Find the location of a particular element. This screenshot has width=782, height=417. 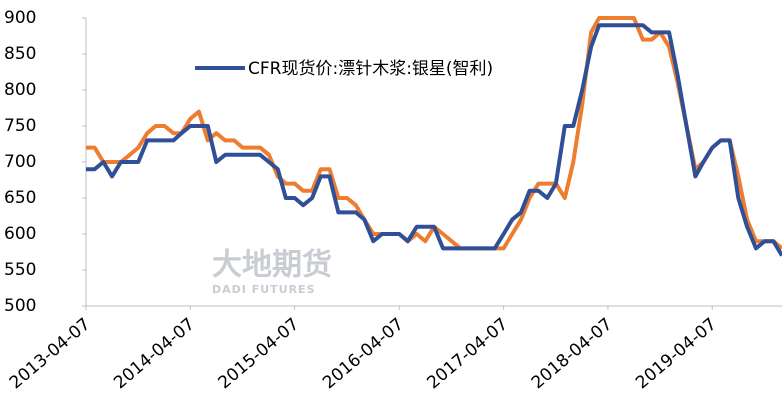

y-tick-label: 550 is located at coordinates (20, 270).